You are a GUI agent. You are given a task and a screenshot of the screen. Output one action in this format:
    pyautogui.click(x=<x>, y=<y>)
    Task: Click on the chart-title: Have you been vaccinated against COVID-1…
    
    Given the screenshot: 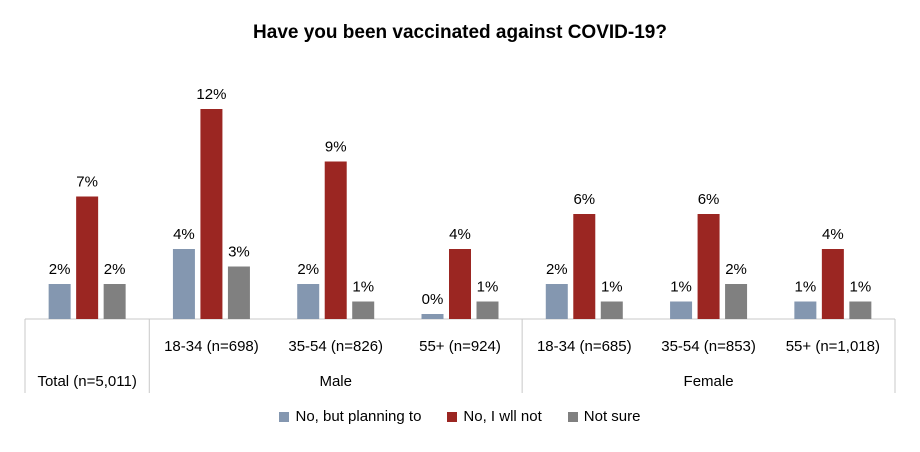 What is the action you would take?
    pyautogui.click(x=460, y=32)
    